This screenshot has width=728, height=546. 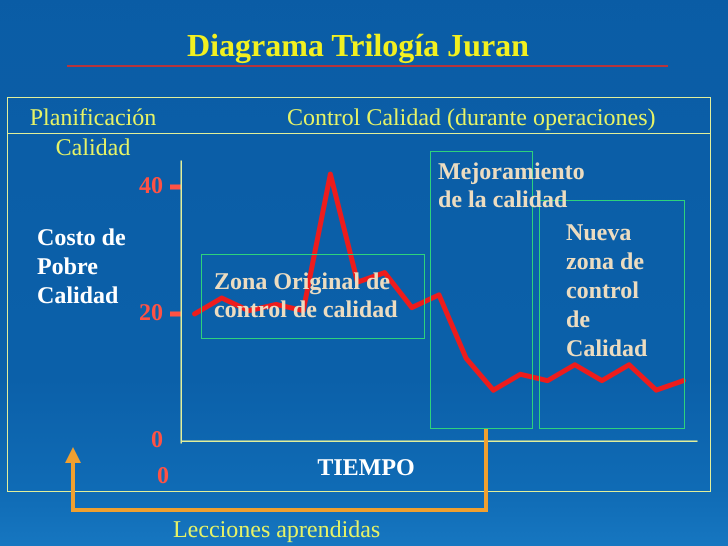 What do you see at coordinates (472, 118) in the screenshot?
I see `text: Control Calidad (durante operaciones)` at bounding box center [472, 118].